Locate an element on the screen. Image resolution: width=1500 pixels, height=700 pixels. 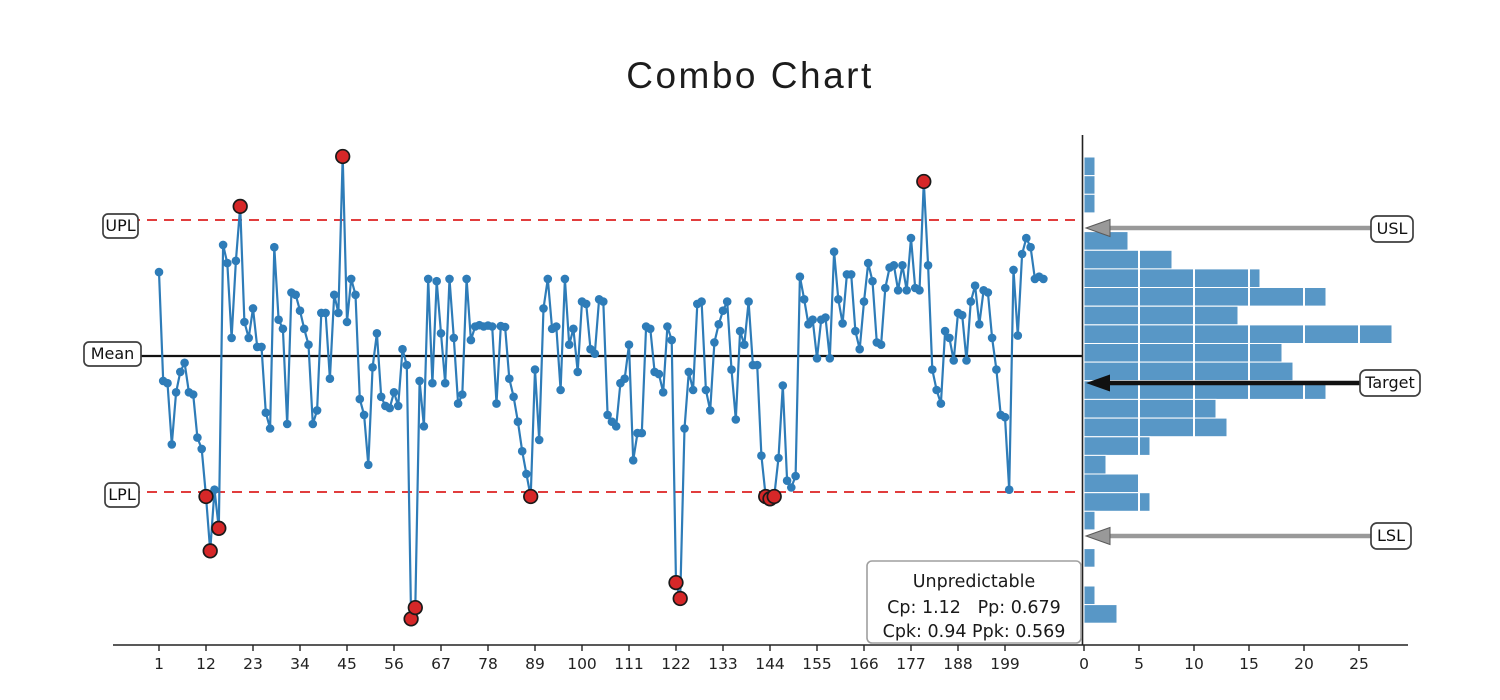
hist-tick-label: 5 is located at coordinates (1139, 664).